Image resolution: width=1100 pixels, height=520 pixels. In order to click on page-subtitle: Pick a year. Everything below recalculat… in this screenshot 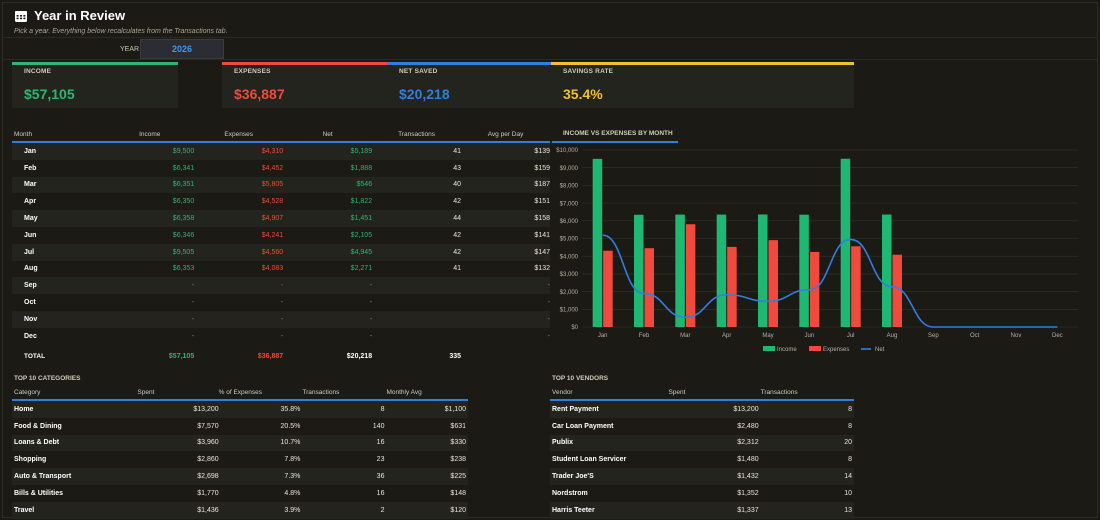, I will do `click(121, 31)`.